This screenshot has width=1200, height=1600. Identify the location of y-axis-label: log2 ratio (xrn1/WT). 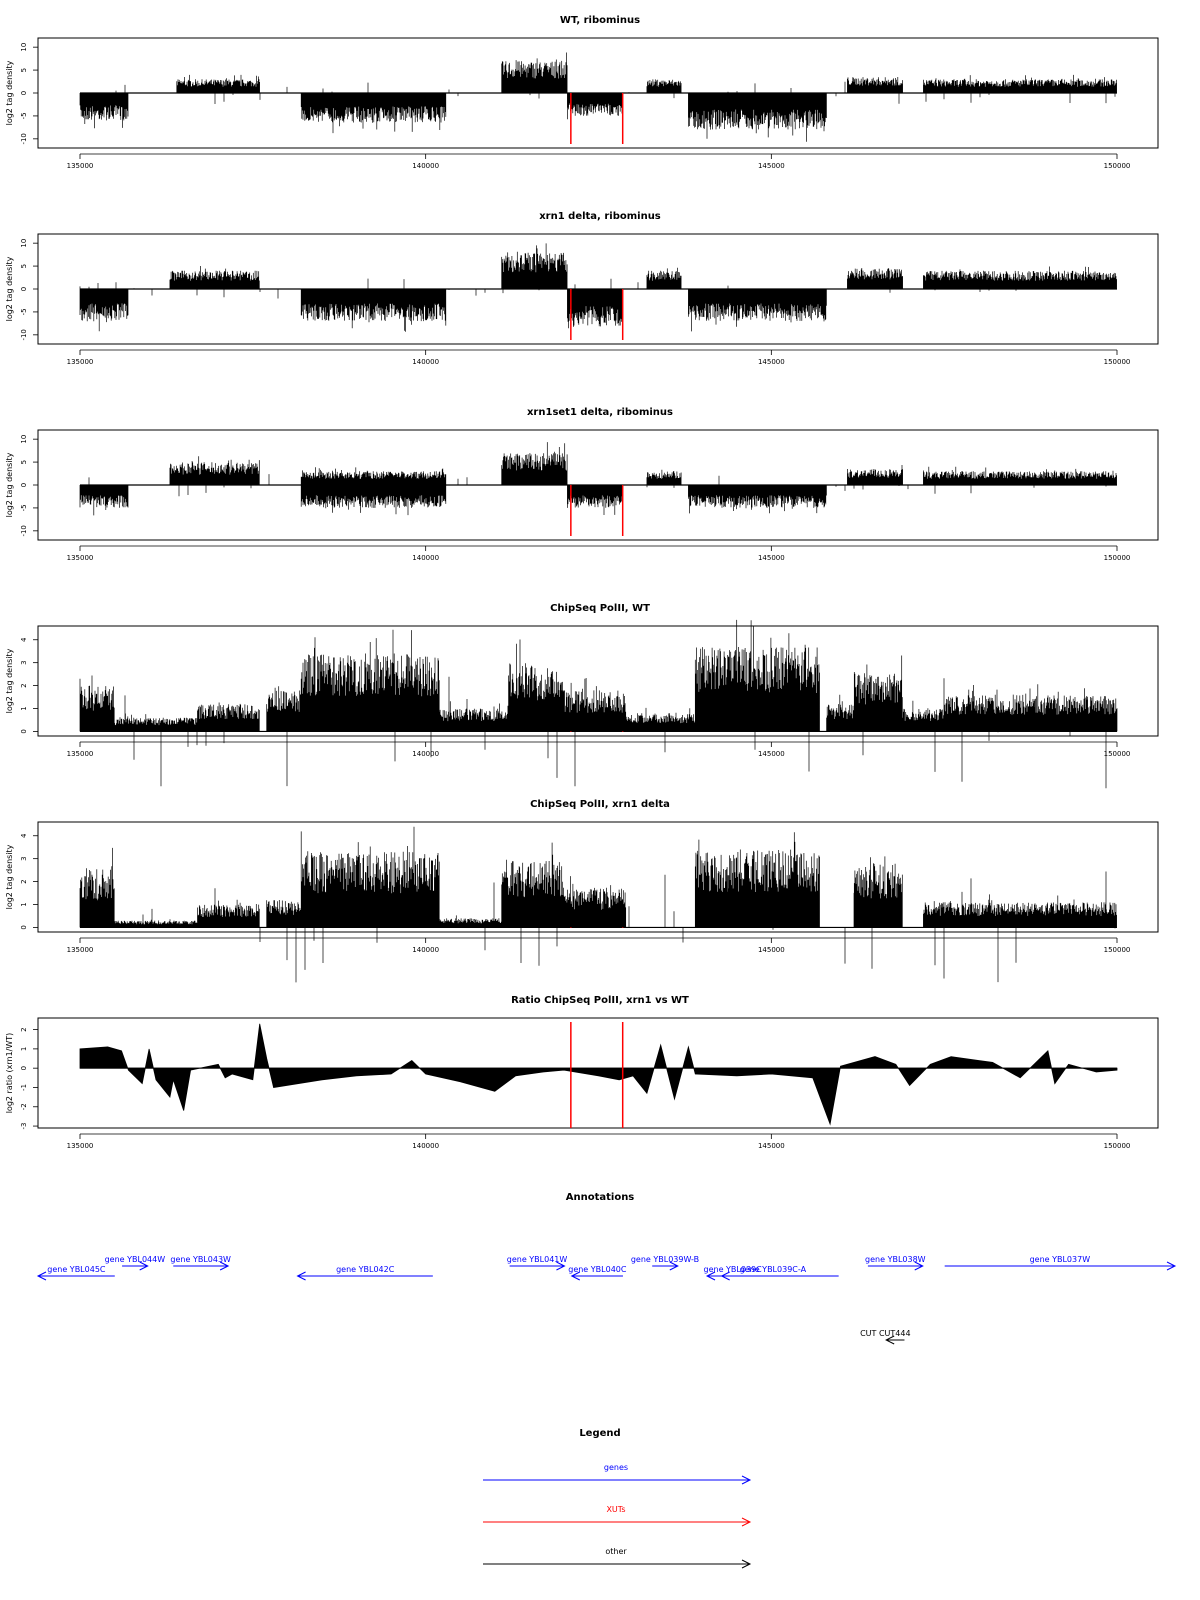
(9, 1073).